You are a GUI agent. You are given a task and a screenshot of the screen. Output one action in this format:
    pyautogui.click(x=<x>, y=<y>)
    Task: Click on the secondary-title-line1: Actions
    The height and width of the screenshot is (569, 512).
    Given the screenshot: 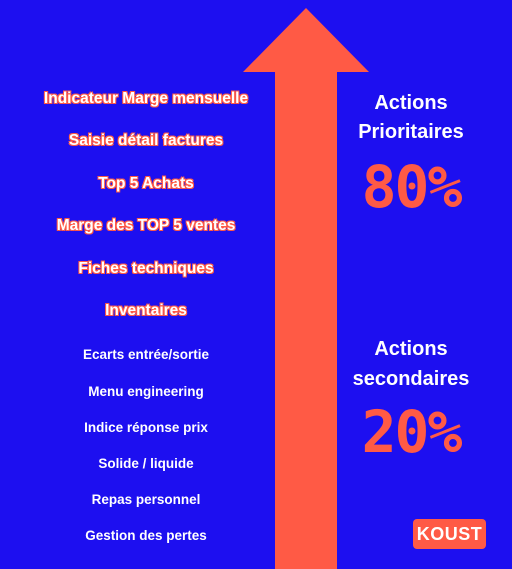 What is the action you would take?
    pyautogui.click(x=411, y=349)
    